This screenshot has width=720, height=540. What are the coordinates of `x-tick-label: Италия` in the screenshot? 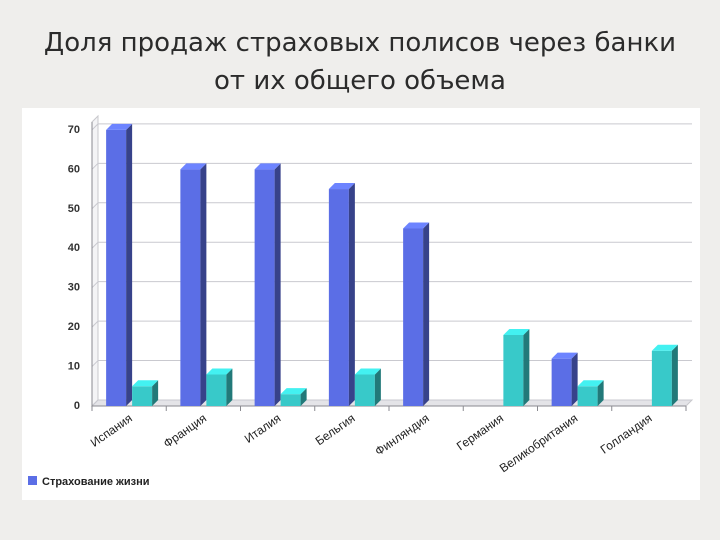 It's located at (263, 428).